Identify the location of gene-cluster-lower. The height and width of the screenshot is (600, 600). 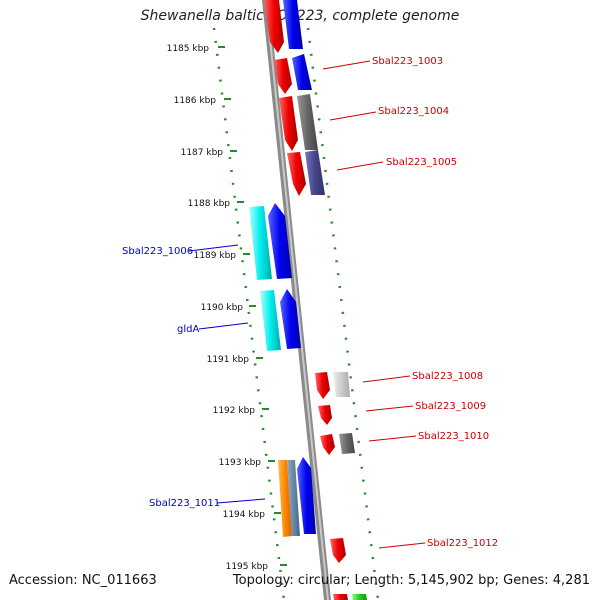
(322, 486).